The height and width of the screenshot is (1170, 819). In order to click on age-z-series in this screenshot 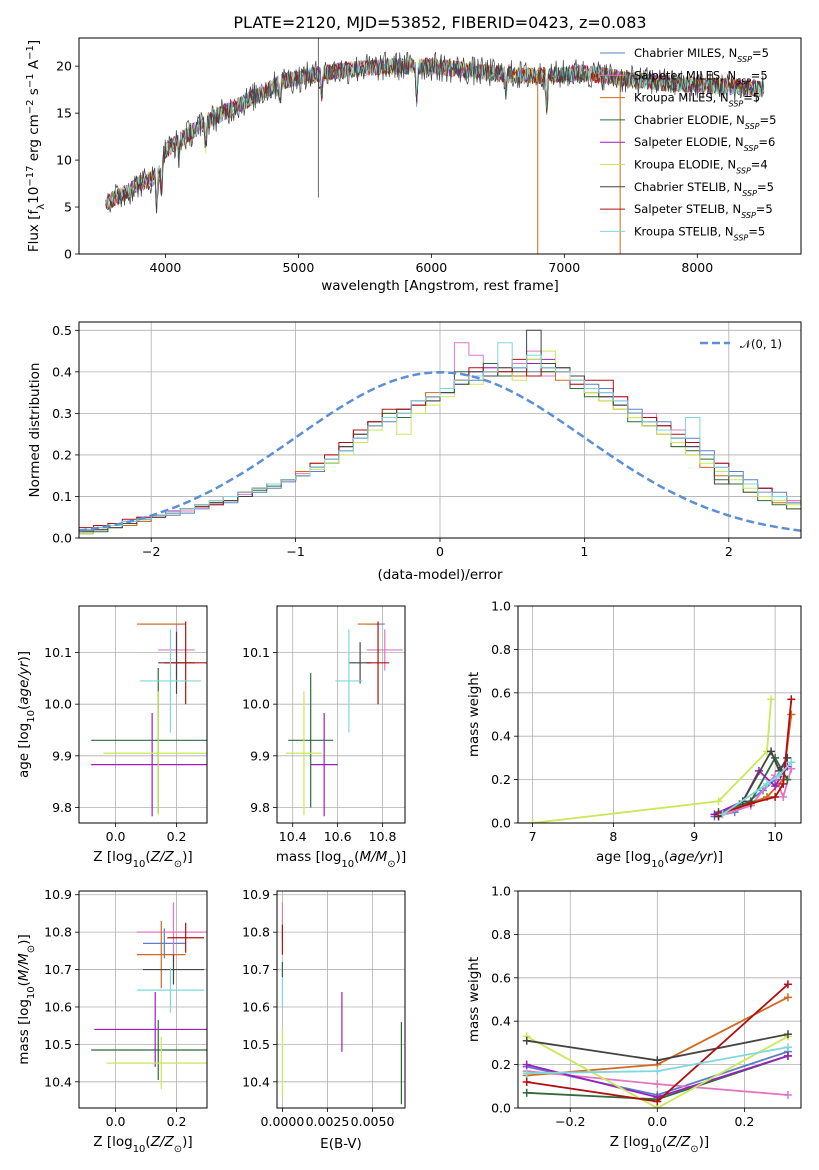, I will do `click(149, 719)`.